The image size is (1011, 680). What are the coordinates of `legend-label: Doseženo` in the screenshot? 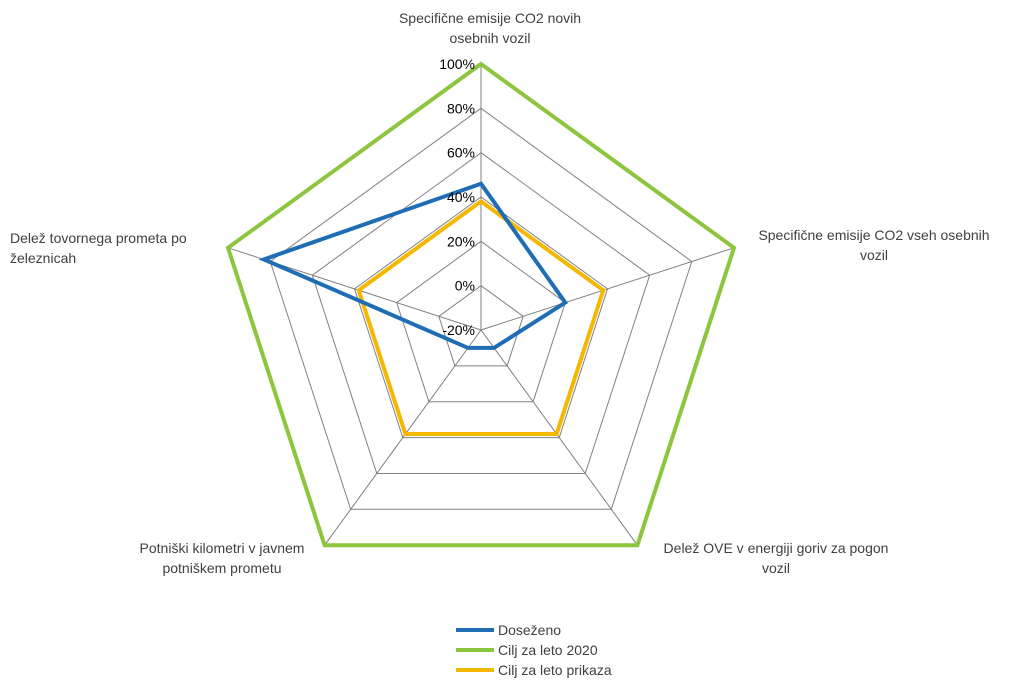 It's located at (530, 630).